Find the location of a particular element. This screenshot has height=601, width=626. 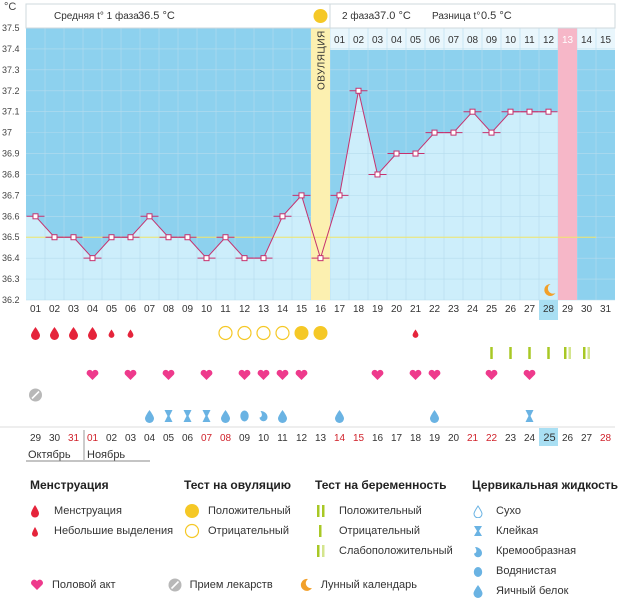

post-ovulation-day-label: 07 is located at coordinates (454, 40).